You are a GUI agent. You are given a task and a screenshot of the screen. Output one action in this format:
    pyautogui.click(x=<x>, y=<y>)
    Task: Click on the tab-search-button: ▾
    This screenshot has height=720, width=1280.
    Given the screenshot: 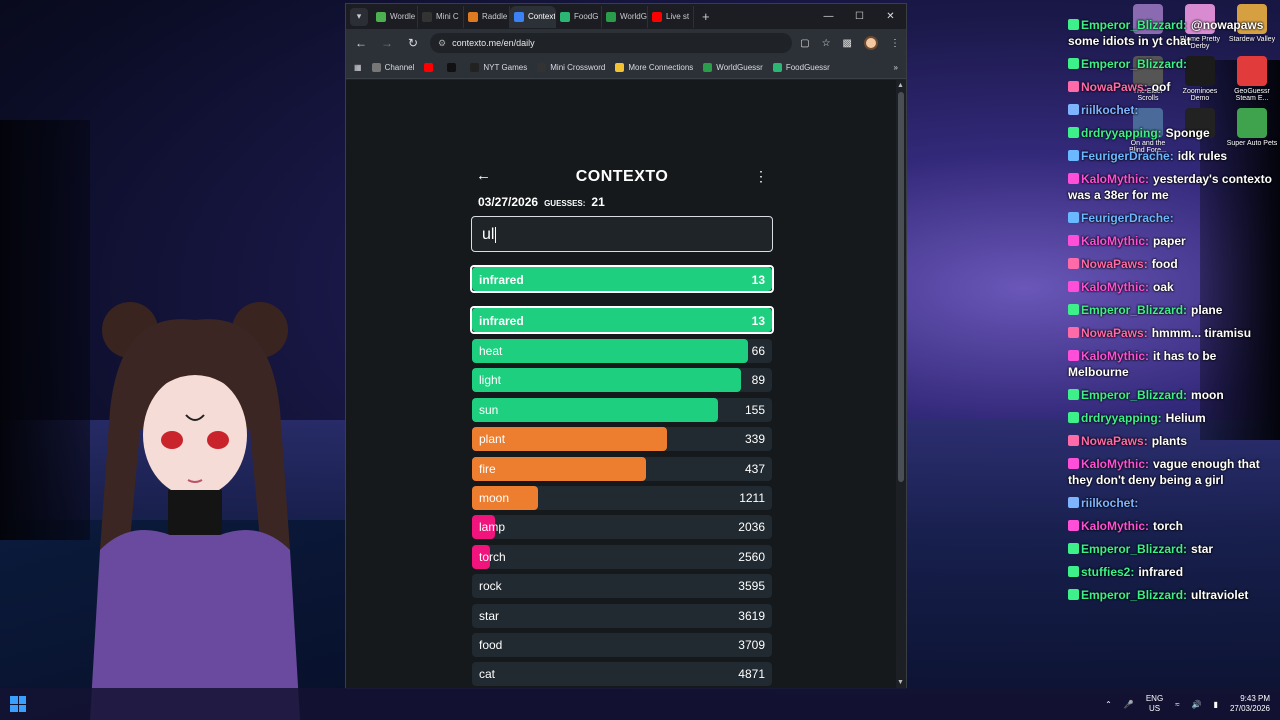 What is the action you would take?
    pyautogui.click(x=359, y=16)
    